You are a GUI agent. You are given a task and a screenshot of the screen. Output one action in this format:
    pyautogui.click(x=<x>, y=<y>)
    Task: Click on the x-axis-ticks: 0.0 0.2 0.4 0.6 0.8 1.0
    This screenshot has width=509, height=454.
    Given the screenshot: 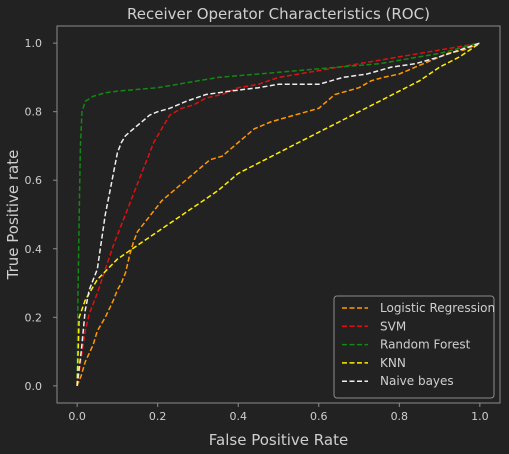 What is the action you would take?
    pyautogui.click(x=278, y=413)
    